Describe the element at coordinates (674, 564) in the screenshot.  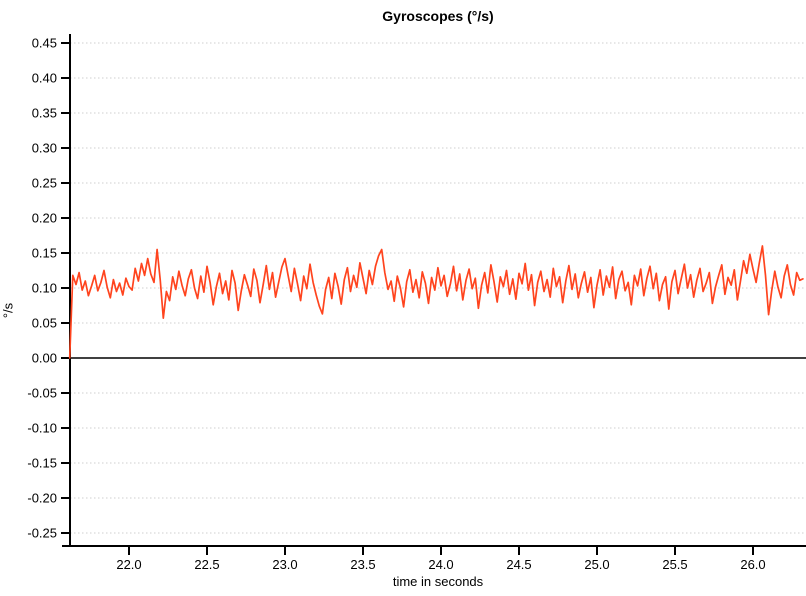
I see `x-tick-label: 25.5` at that location.